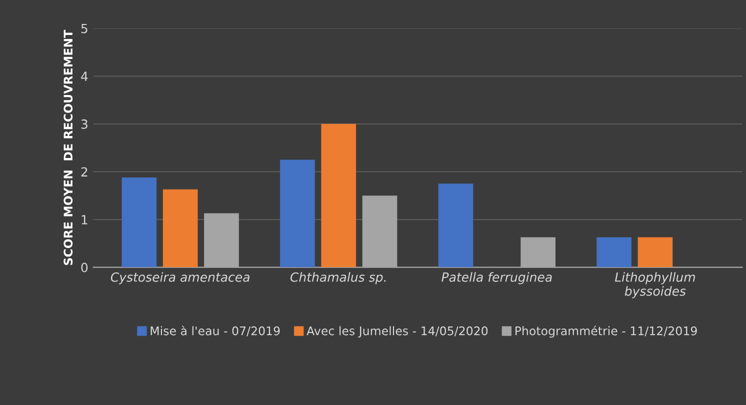 This screenshot has height=405, width=746. Describe the element at coordinates (85, 219) in the screenshot. I see `y-tick-label: 1` at that location.